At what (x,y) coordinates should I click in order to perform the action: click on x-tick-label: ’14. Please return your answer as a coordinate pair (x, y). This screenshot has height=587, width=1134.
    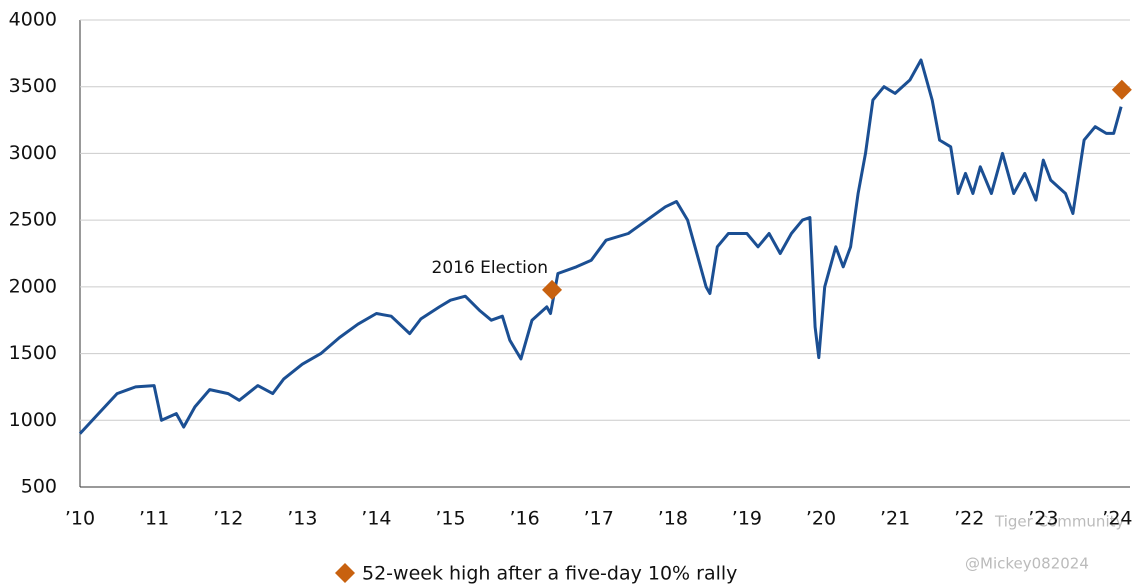
    Looking at the image, I should click on (376, 519).